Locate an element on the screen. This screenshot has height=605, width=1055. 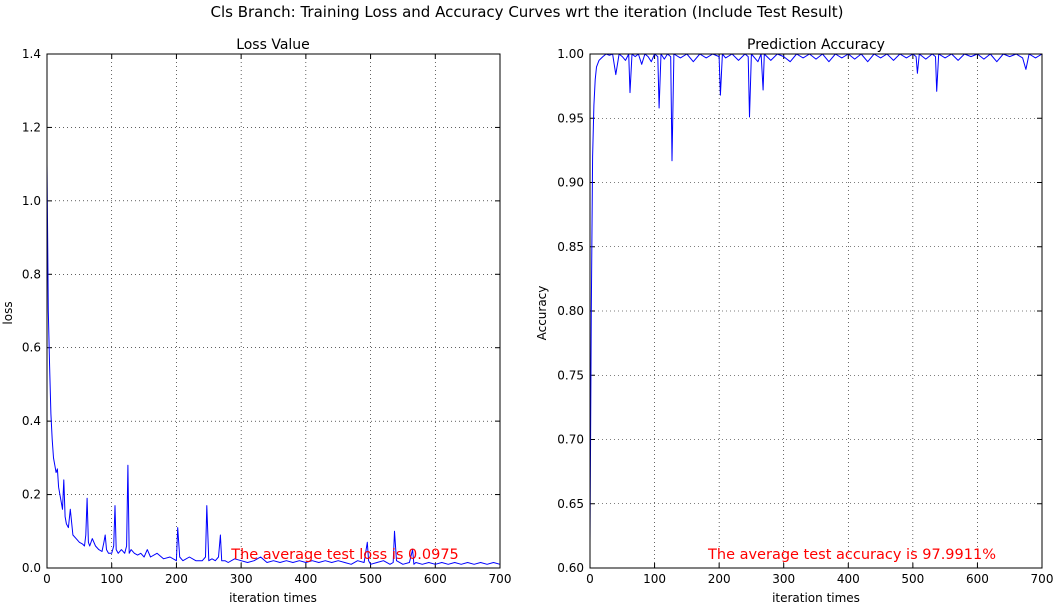
accuracy-test-annotation: The average test accuracy is 97.9911% is located at coordinates (851, 555).